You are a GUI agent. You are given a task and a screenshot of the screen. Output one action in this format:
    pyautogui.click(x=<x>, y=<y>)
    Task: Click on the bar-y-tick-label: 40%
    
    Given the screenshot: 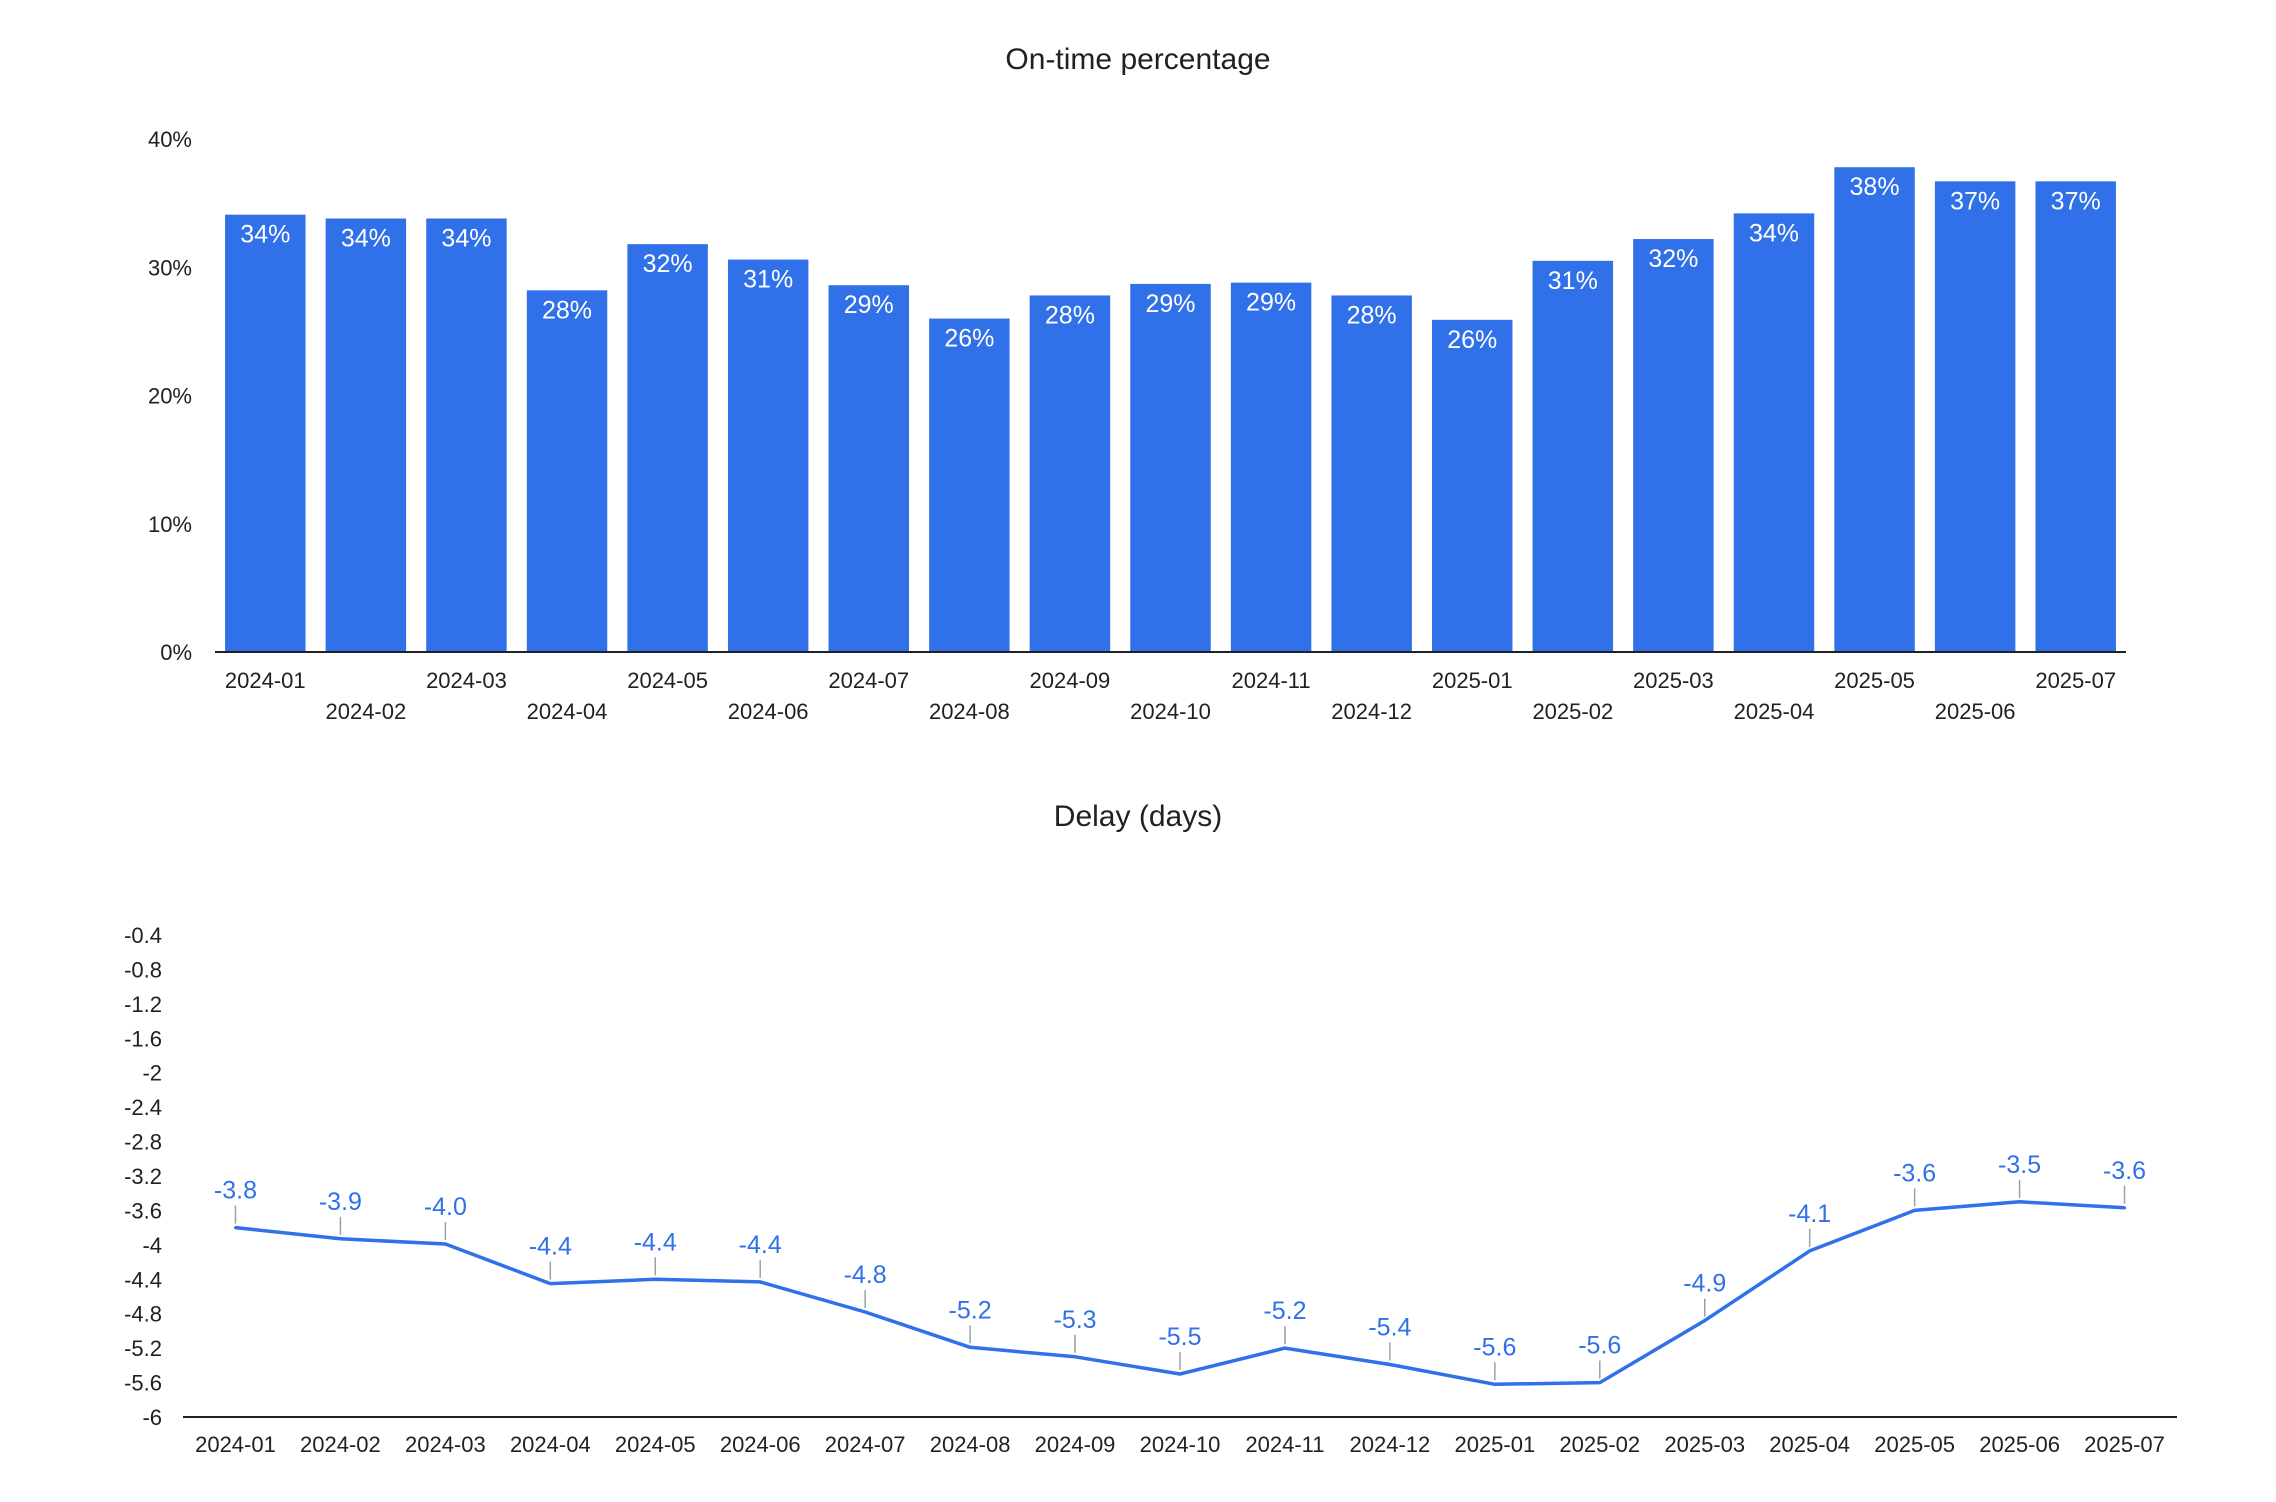 What is the action you would take?
    pyautogui.click(x=170, y=139)
    